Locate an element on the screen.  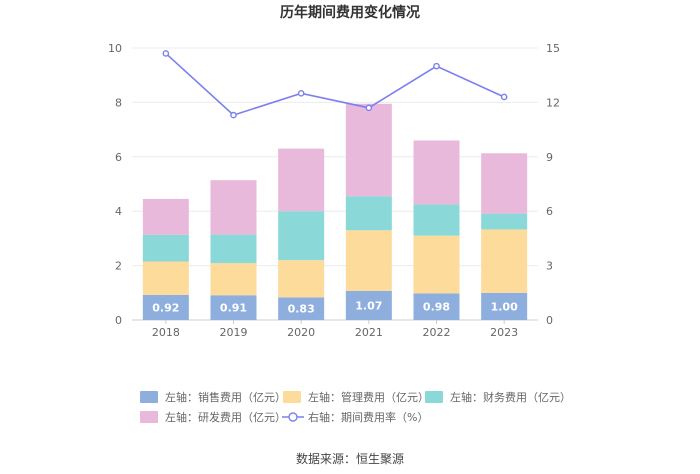
bar-value-label: 0.83 is located at coordinates (301, 309).